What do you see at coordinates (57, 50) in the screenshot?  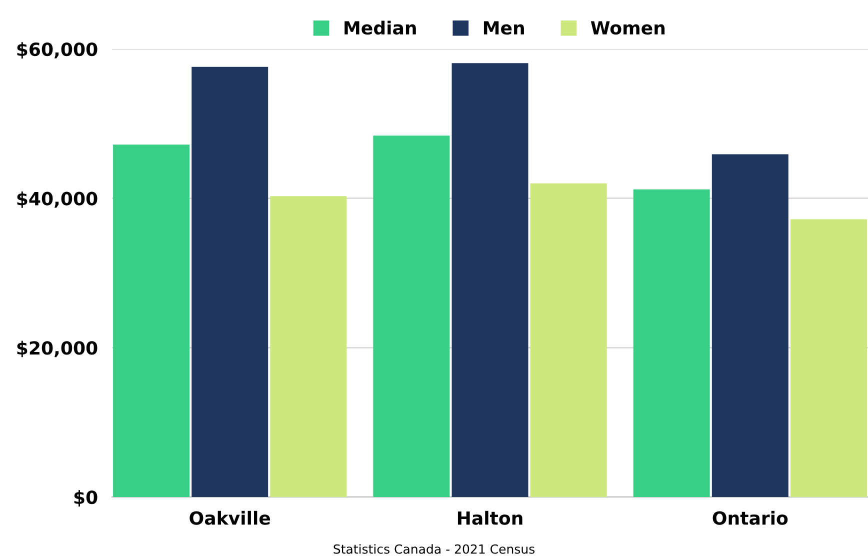 I see `y-tick-label: $60,000` at bounding box center [57, 50].